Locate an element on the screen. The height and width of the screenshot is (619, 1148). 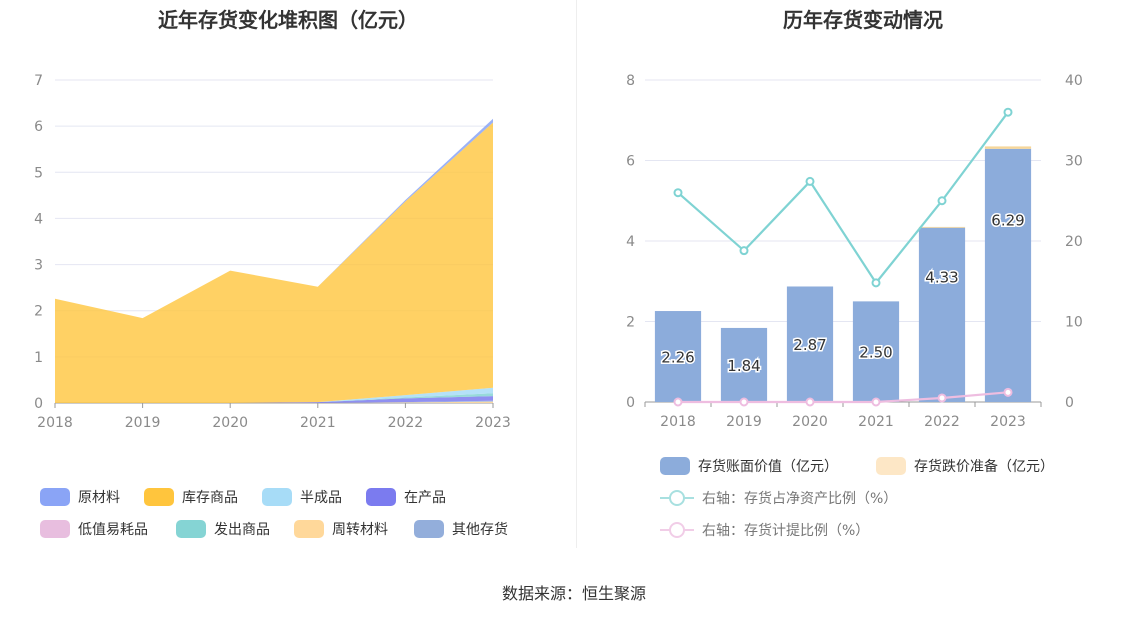
legend-item-impairment-provision: 存货跌价准备（亿元） is located at coordinates (965, 466).